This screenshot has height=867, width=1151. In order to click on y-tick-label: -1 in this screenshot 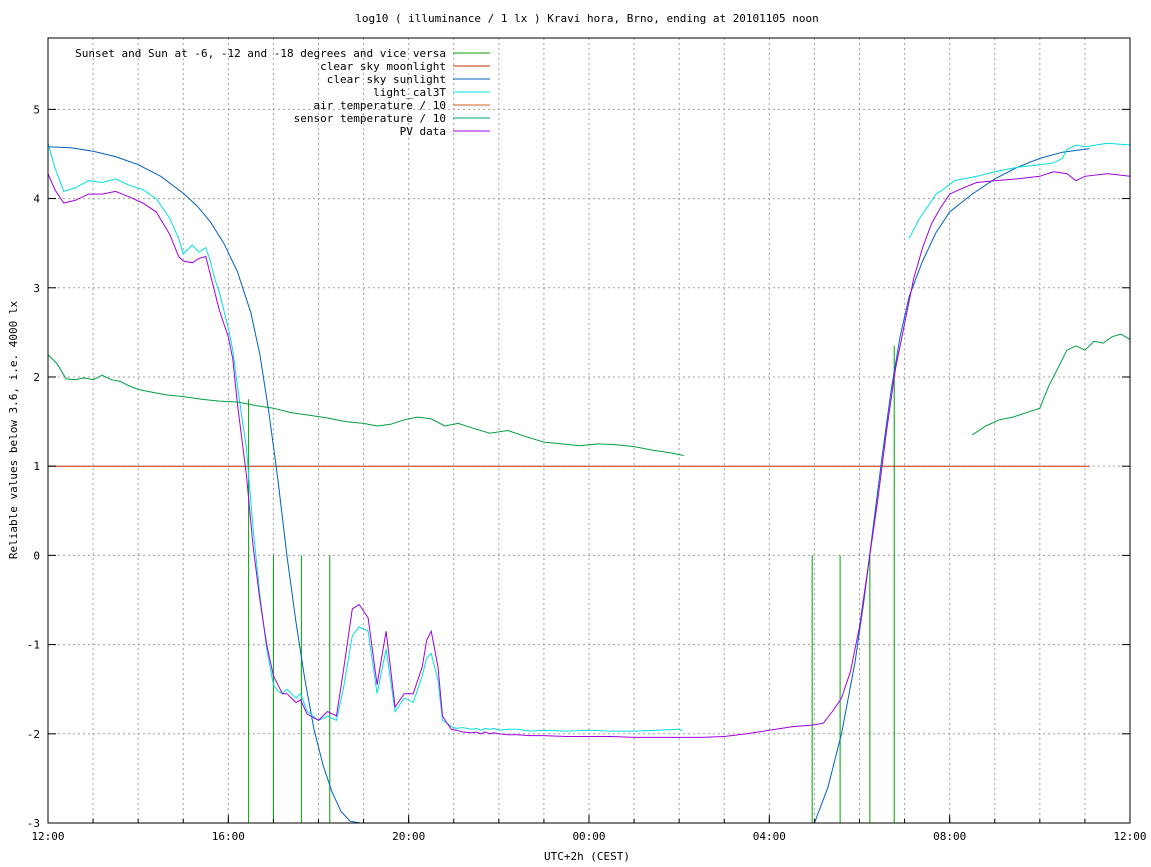, I will do `click(33, 645)`.